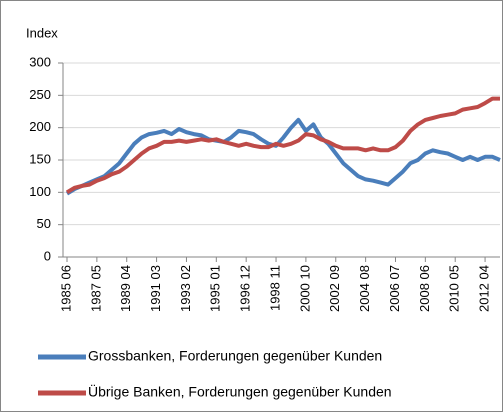  Describe the element at coordinates (44, 223) in the screenshot. I see `y-tick-label: 50` at that location.